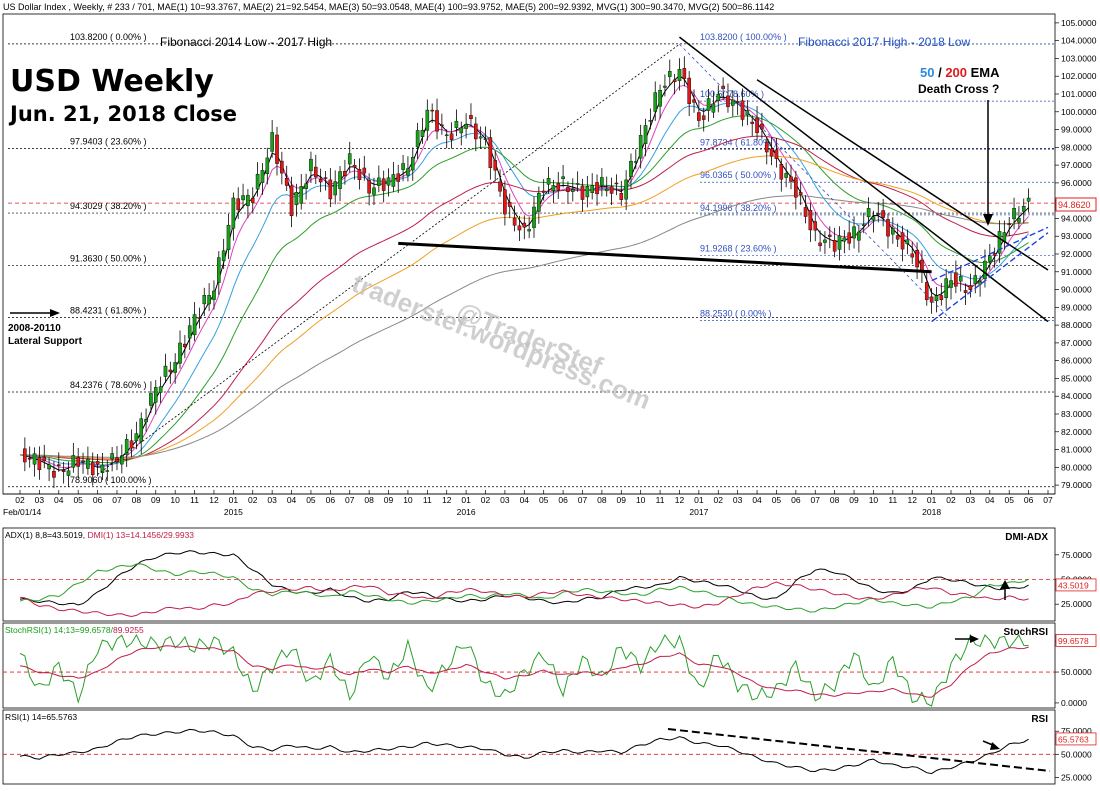 The image size is (1100, 791). Describe the element at coordinates (34, 328) in the screenshot. I see `support-label-line1: 2008-20110` at that location.